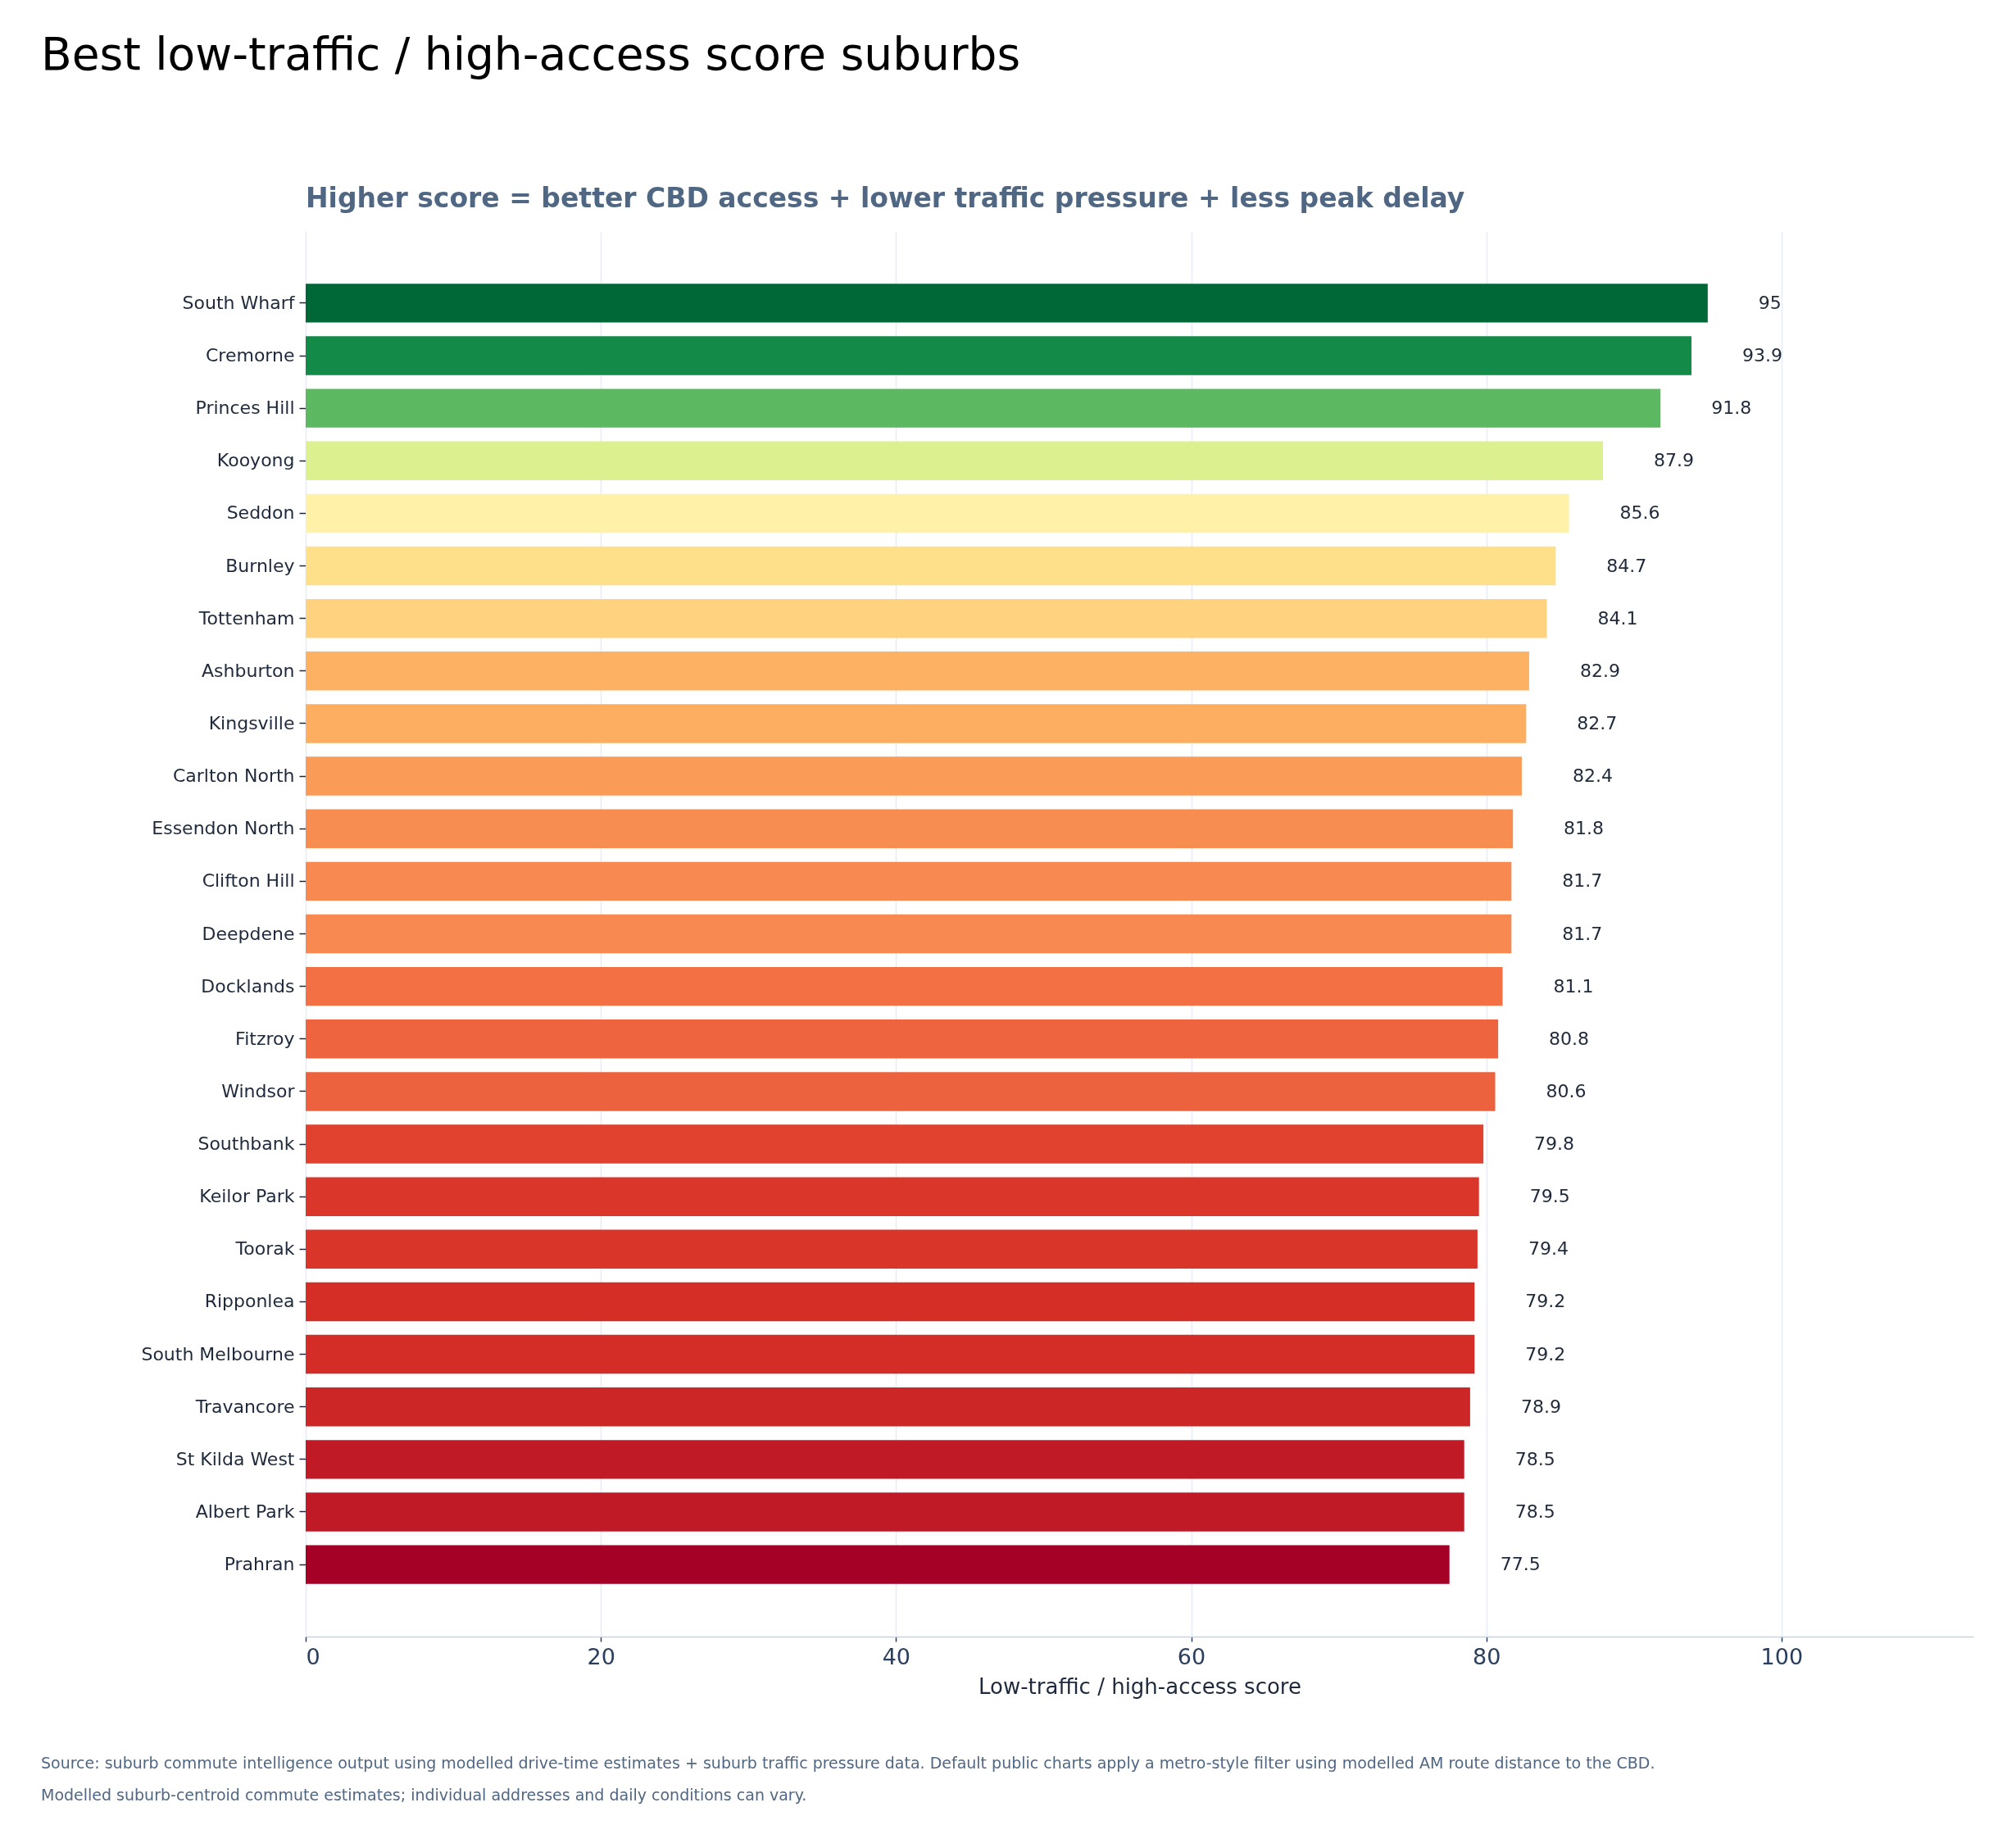 Image resolution: width=2016 pixels, height=1848 pixels. What do you see at coordinates (258, 1090) in the screenshot?
I see `y-tick-label: Windsor` at bounding box center [258, 1090].